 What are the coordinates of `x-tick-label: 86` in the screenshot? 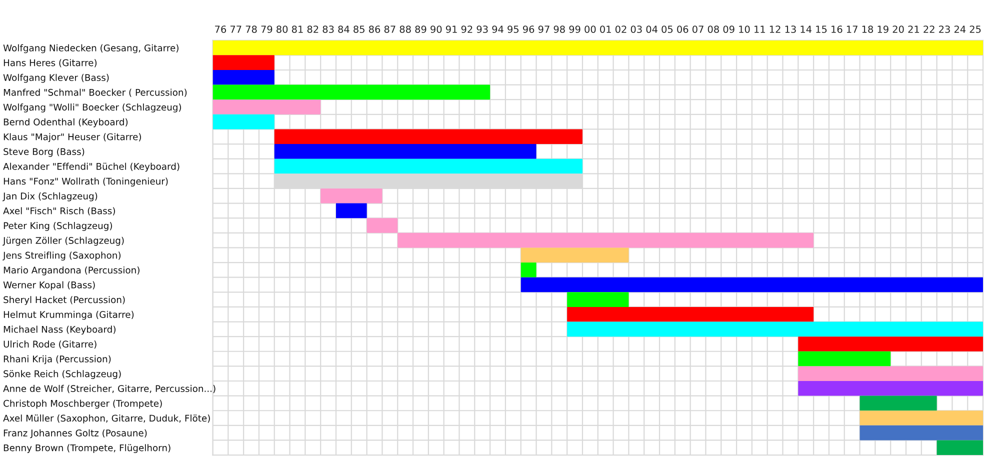 It's located at (374, 29).